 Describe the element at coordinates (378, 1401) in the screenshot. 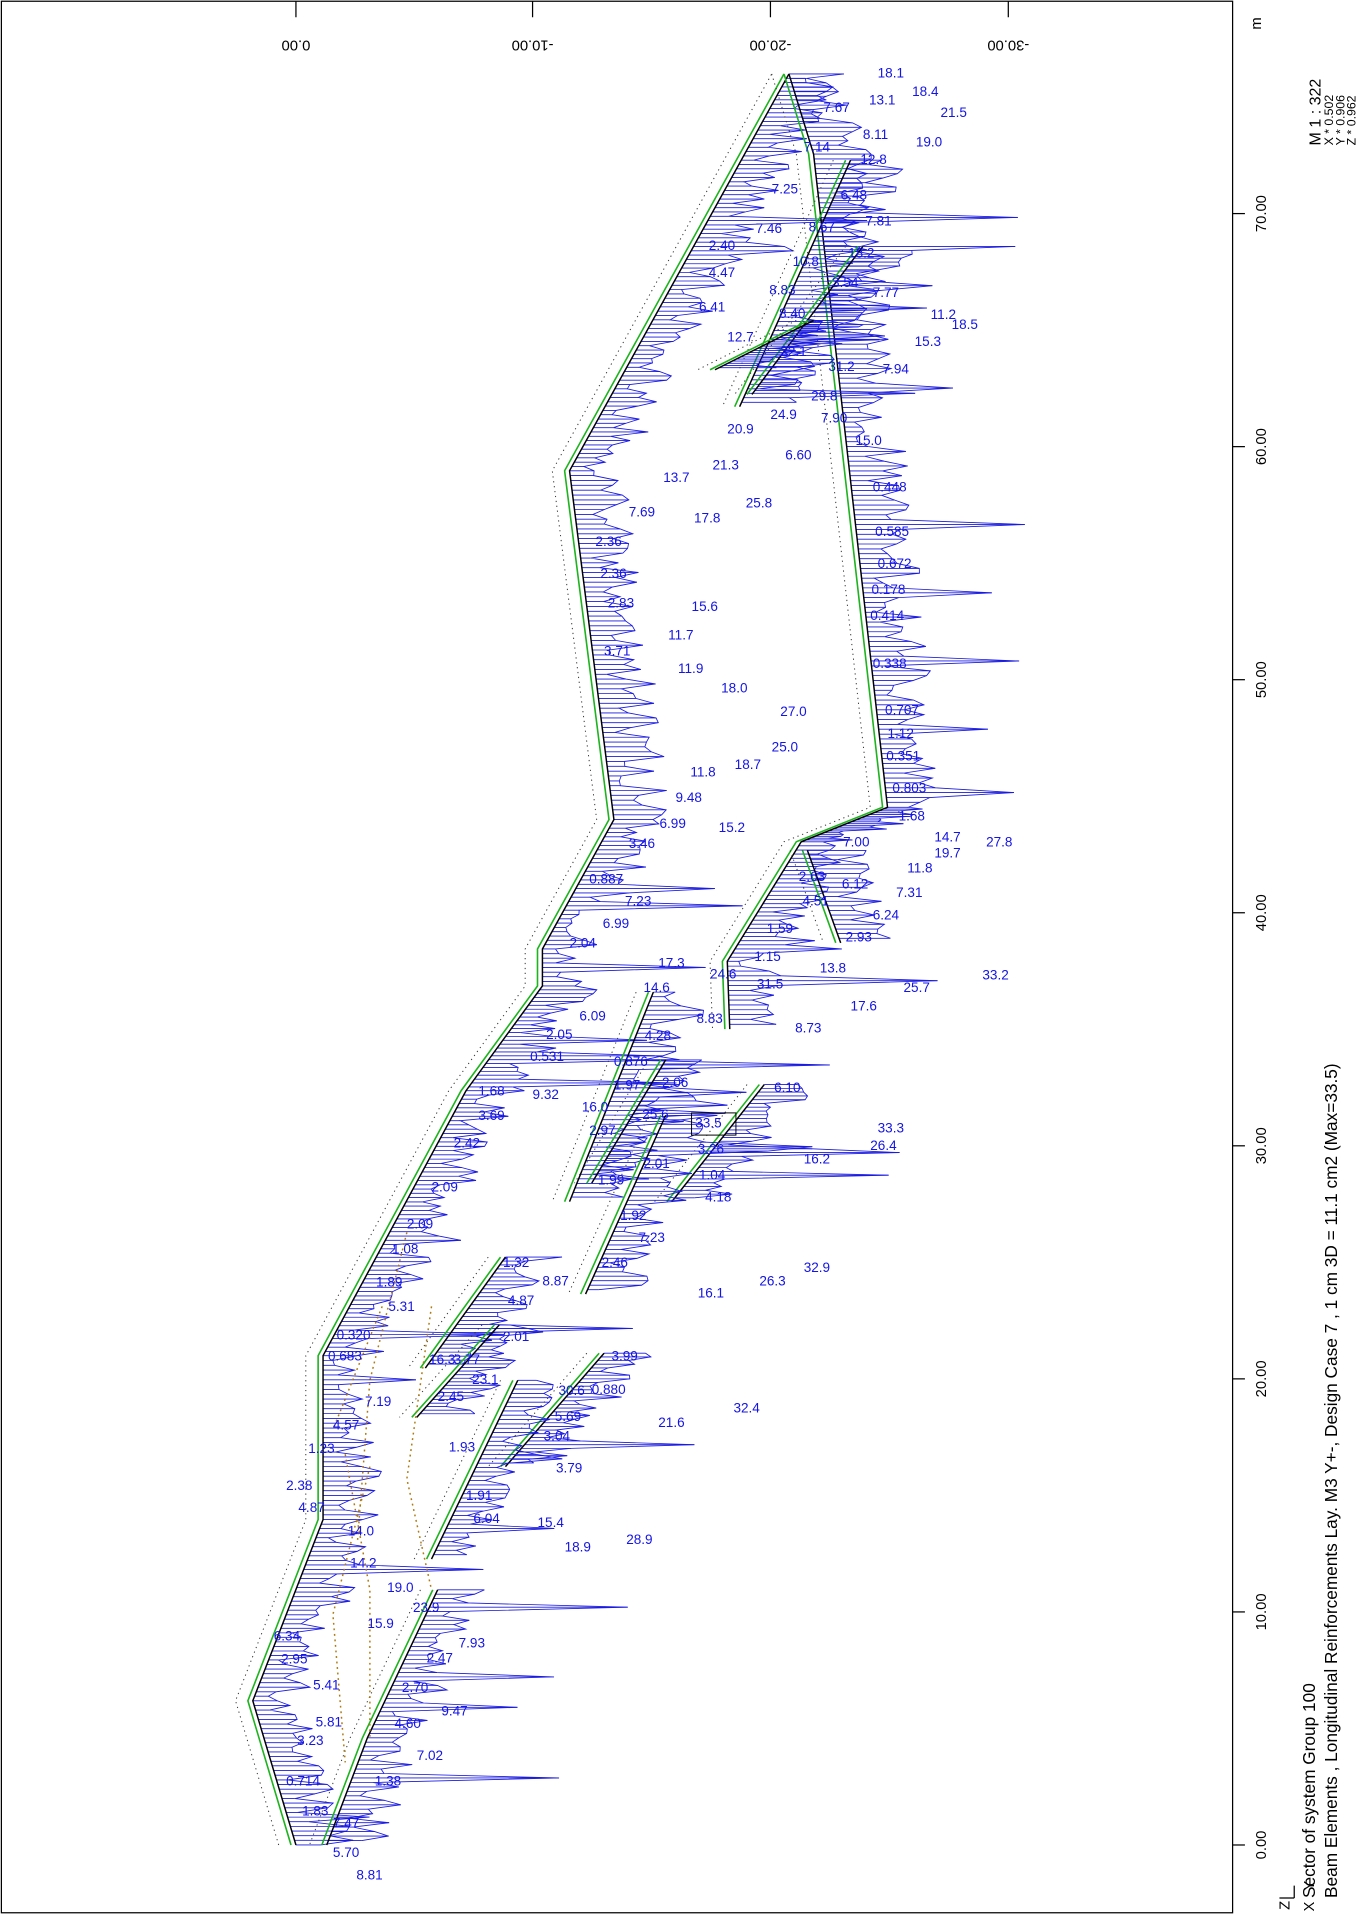

I see `value-label: 7.19` at that location.